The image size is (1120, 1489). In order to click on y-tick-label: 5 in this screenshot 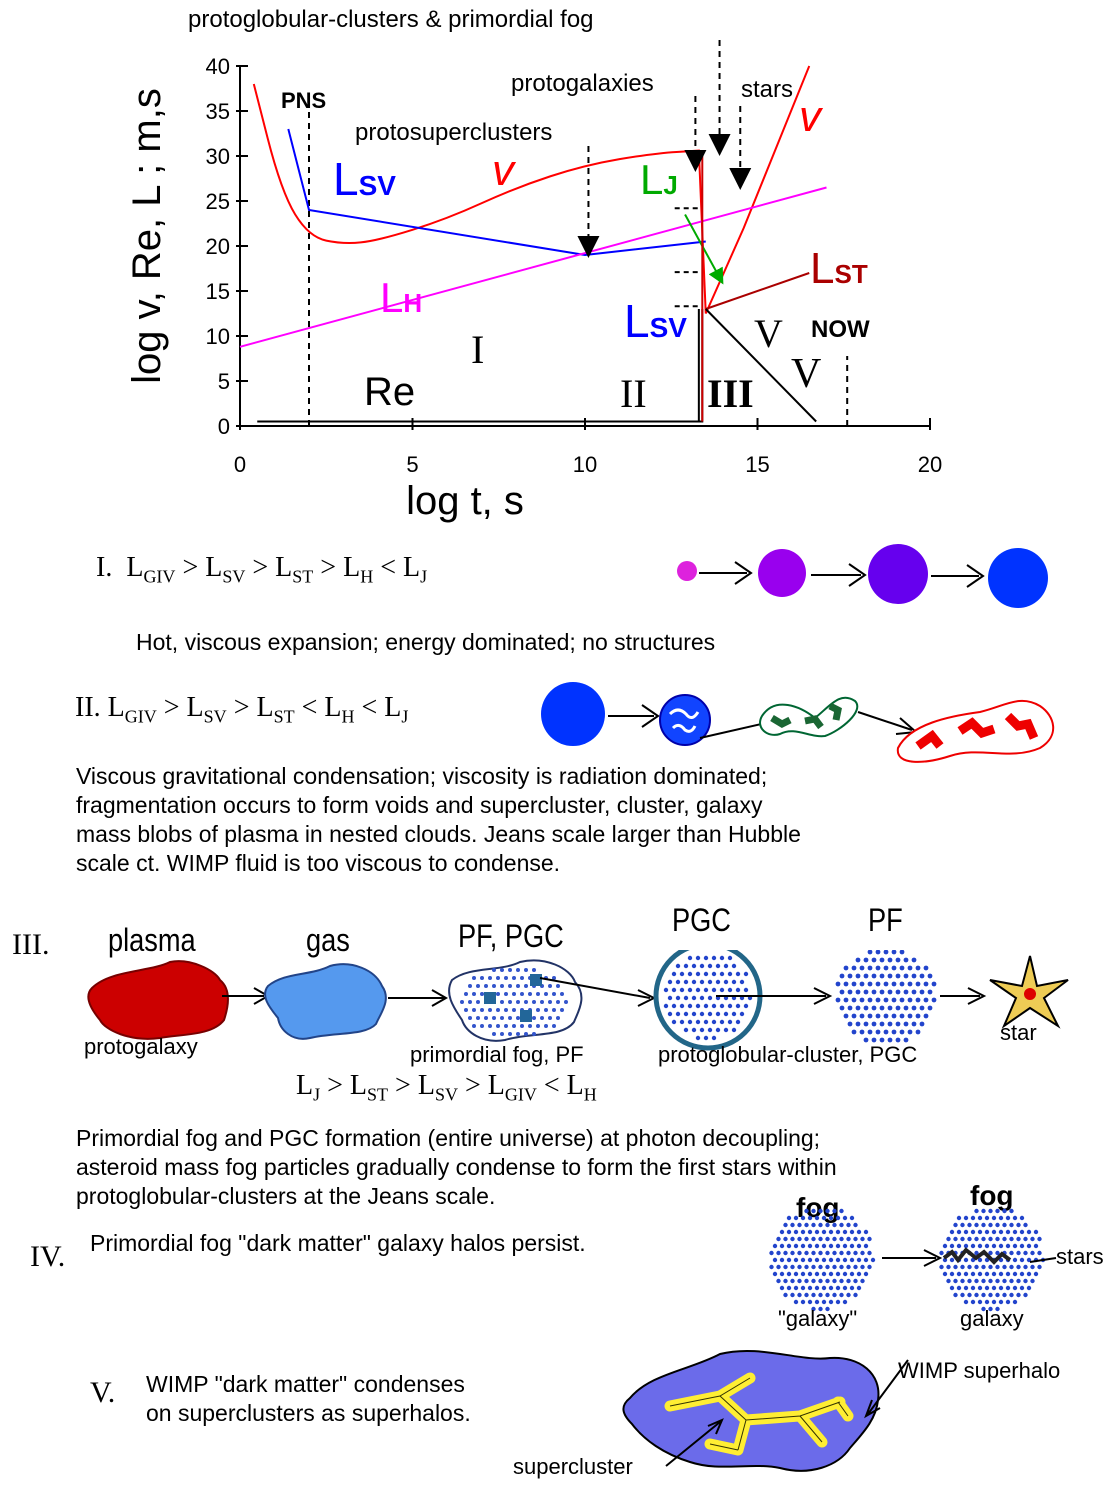, I will do `click(224, 381)`.